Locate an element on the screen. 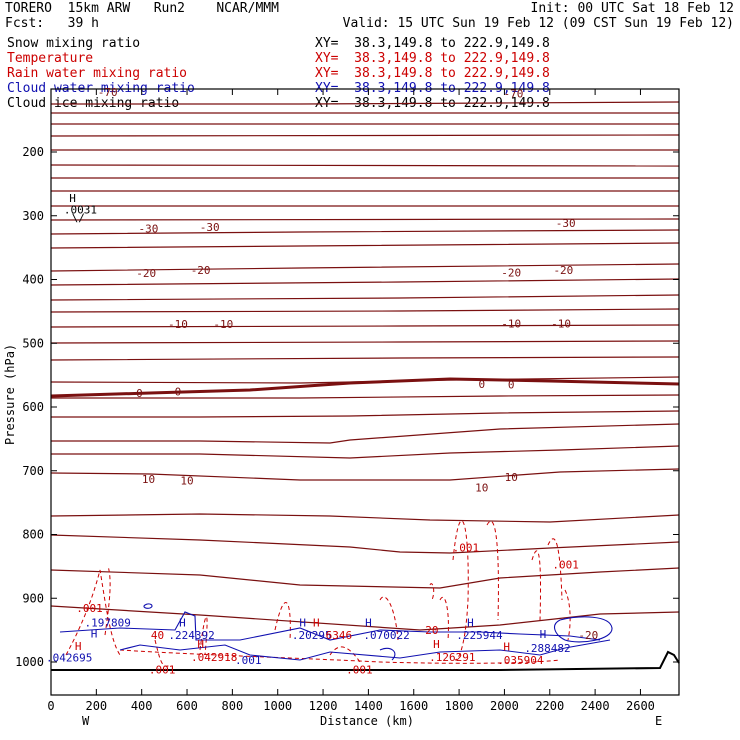 Image resolution: width=740 pixels, height=740 pixels. y-tick-label-900: 900 is located at coordinates (33, 598).